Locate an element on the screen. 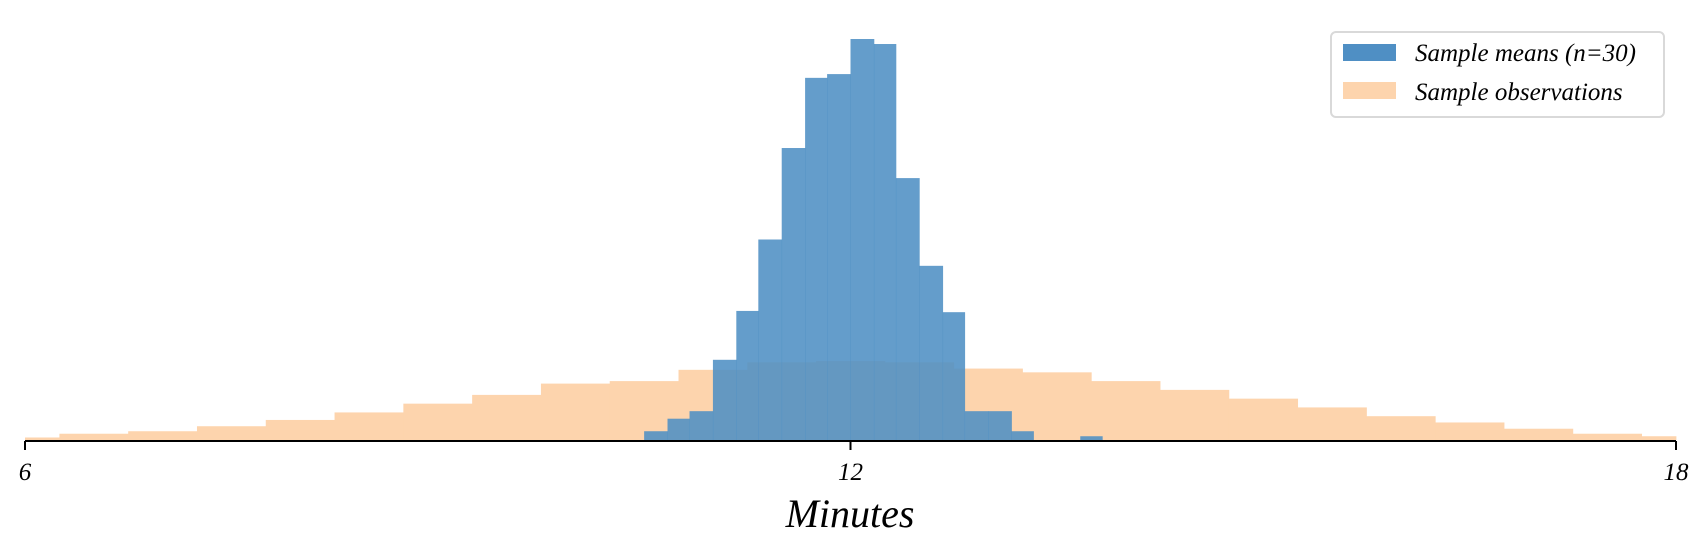  legend-swatch-sample-observations is located at coordinates (1369, 90).